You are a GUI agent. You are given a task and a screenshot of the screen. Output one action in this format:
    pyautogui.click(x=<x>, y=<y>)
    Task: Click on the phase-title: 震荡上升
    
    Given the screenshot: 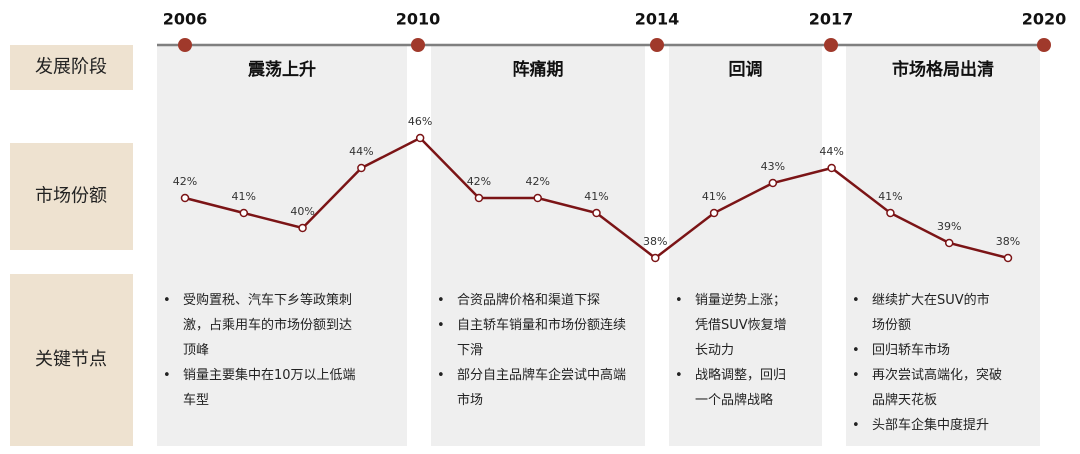 What is the action you would take?
    pyautogui.click(x=281, y=70)
    